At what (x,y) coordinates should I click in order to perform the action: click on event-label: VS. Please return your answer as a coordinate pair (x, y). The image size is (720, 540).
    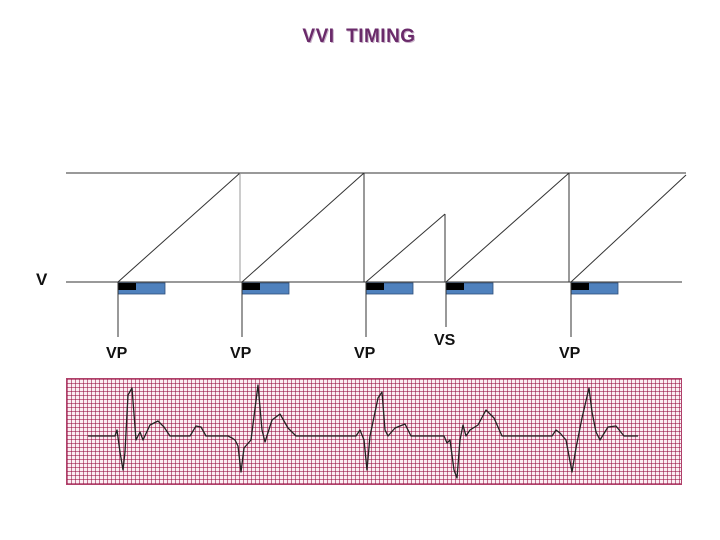
    Looking at the image, I should click on (445, 340).